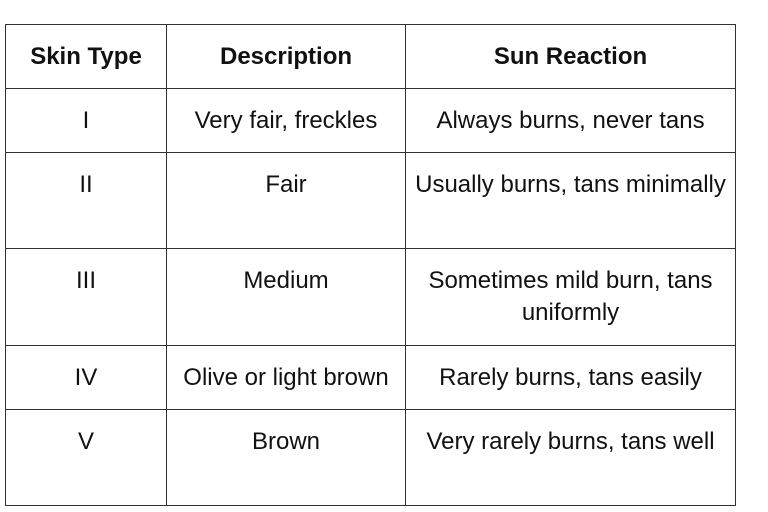 This screenshot has height=512, width=768. I want to click on header-cell: Skin Type, so click(86, 56).